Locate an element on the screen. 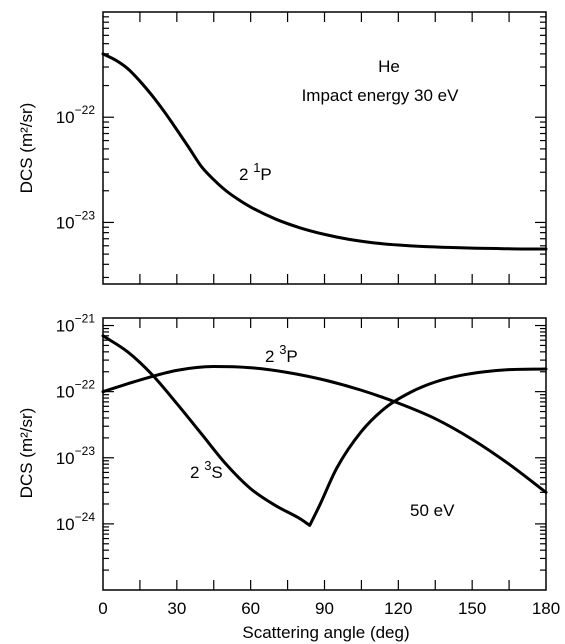 The image size is (565, 644). bottom-x-tick-labels: 0 30 60 90 120 150 180 is located at coordinates (329, 608).